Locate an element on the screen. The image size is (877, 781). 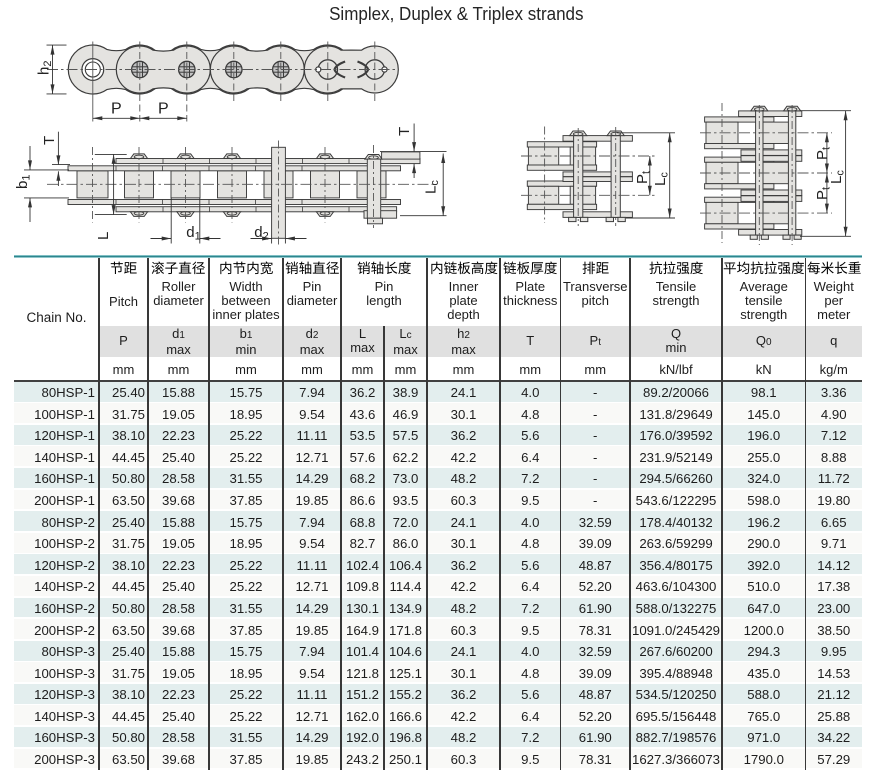
svg-text: d2 is located at coordinates (261, 233).